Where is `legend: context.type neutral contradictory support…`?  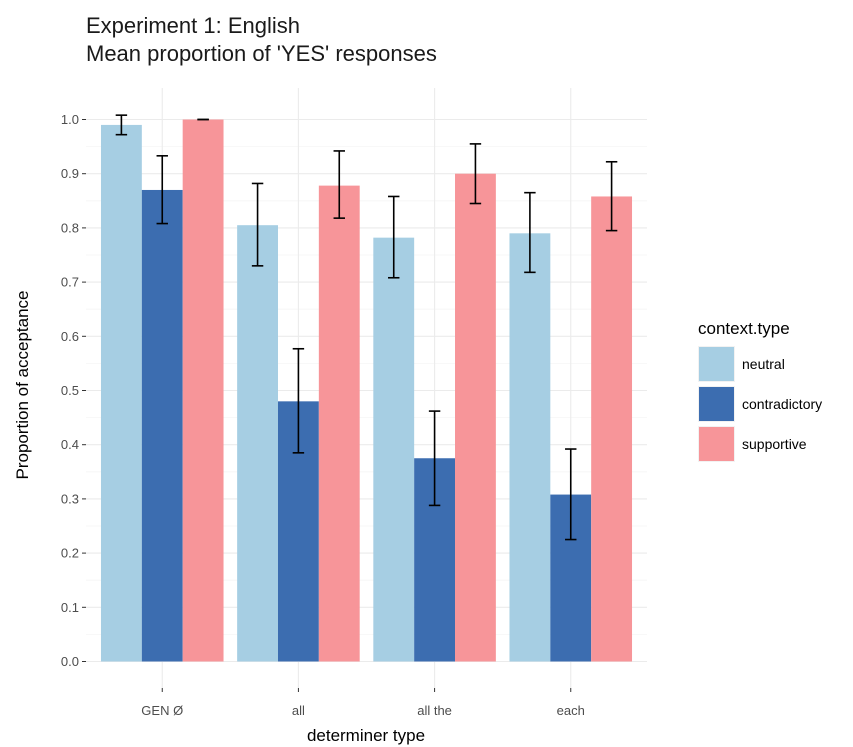 legend: context.type neutral contradictory support… is located at coordinates (760, 390).